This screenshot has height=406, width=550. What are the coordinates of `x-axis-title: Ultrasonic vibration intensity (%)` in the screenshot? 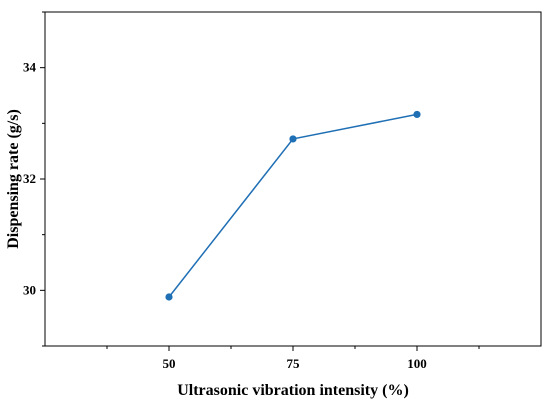 It's located at (293, 390).